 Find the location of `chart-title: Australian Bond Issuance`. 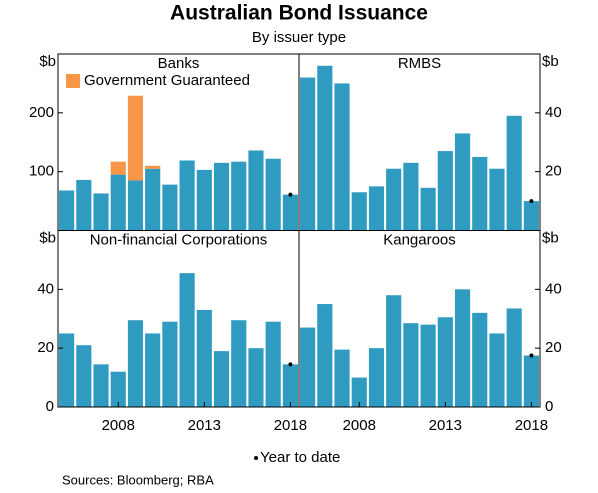

chart-title: Australian Bond Issuance is located at coordinates (299, 13).